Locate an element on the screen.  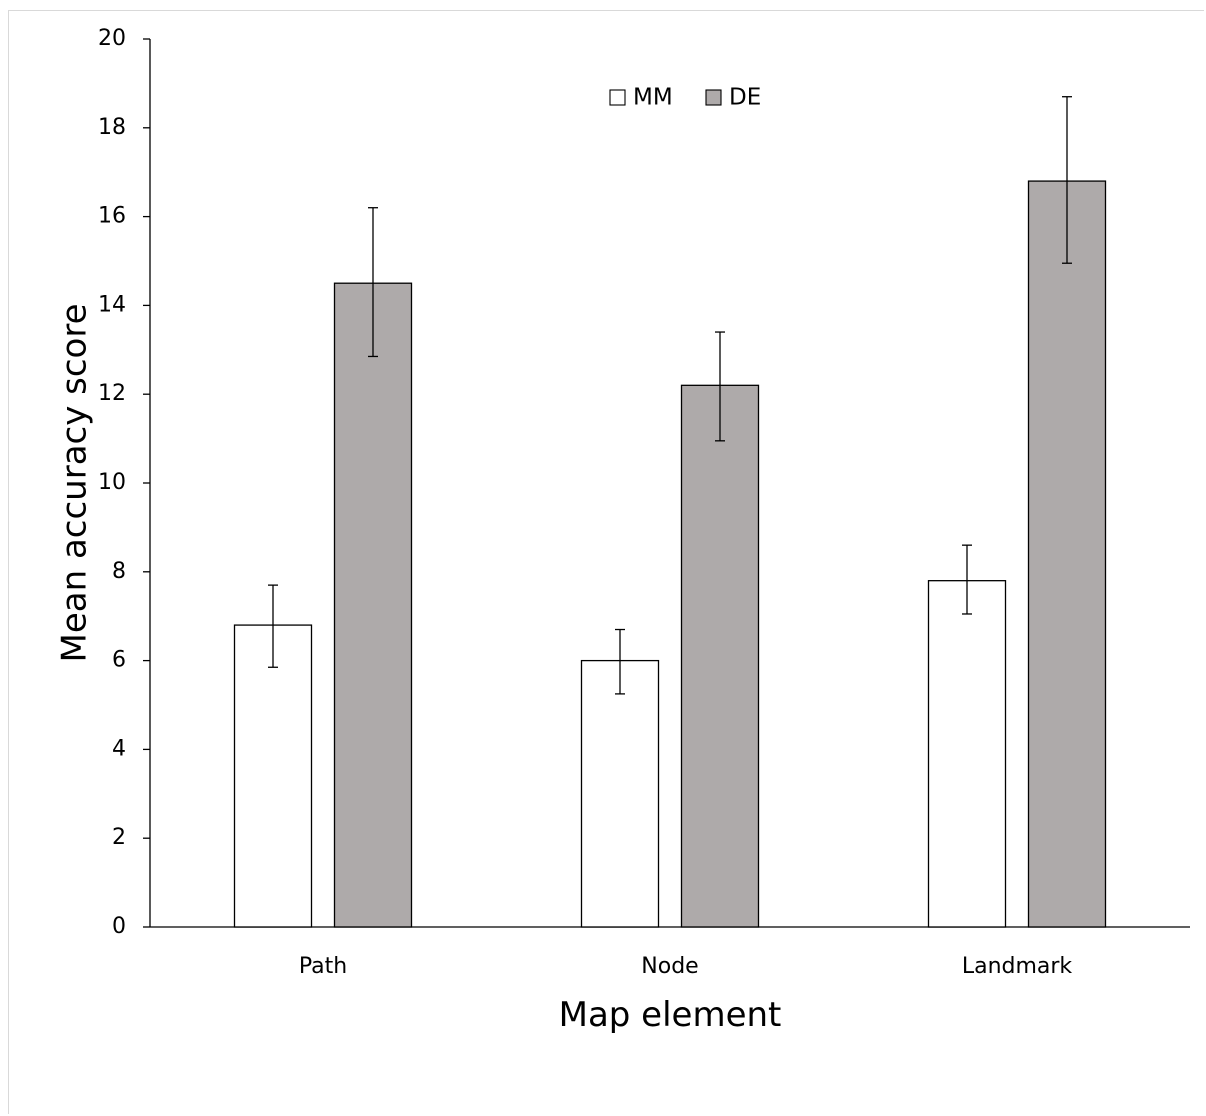
y-tick-label: 8 is located at coordinates (119, 571).